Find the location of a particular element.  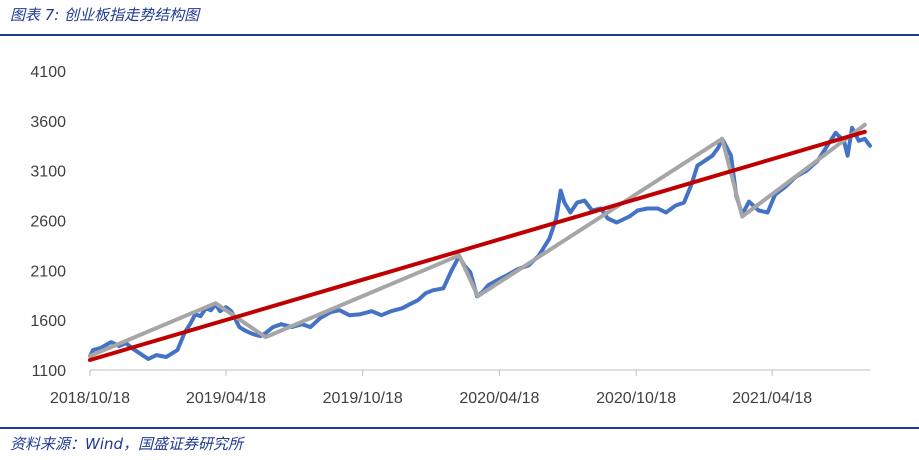

y-tick-label: 1600 is located at coordinates (48, 321).